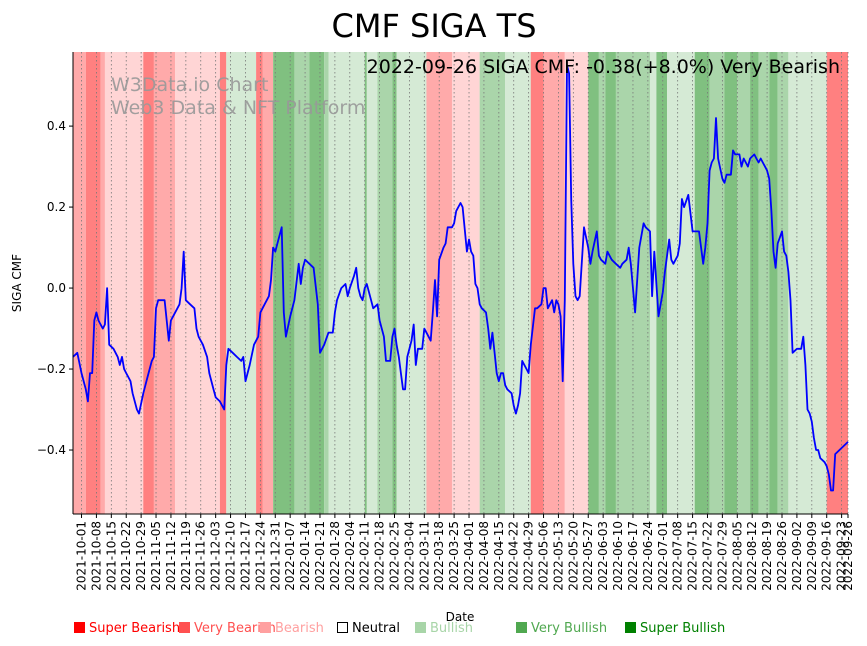  Describe the element at coordinates (648, 556) in the screenshot. I see `x-tick-label: 2022-06-24` at that location.